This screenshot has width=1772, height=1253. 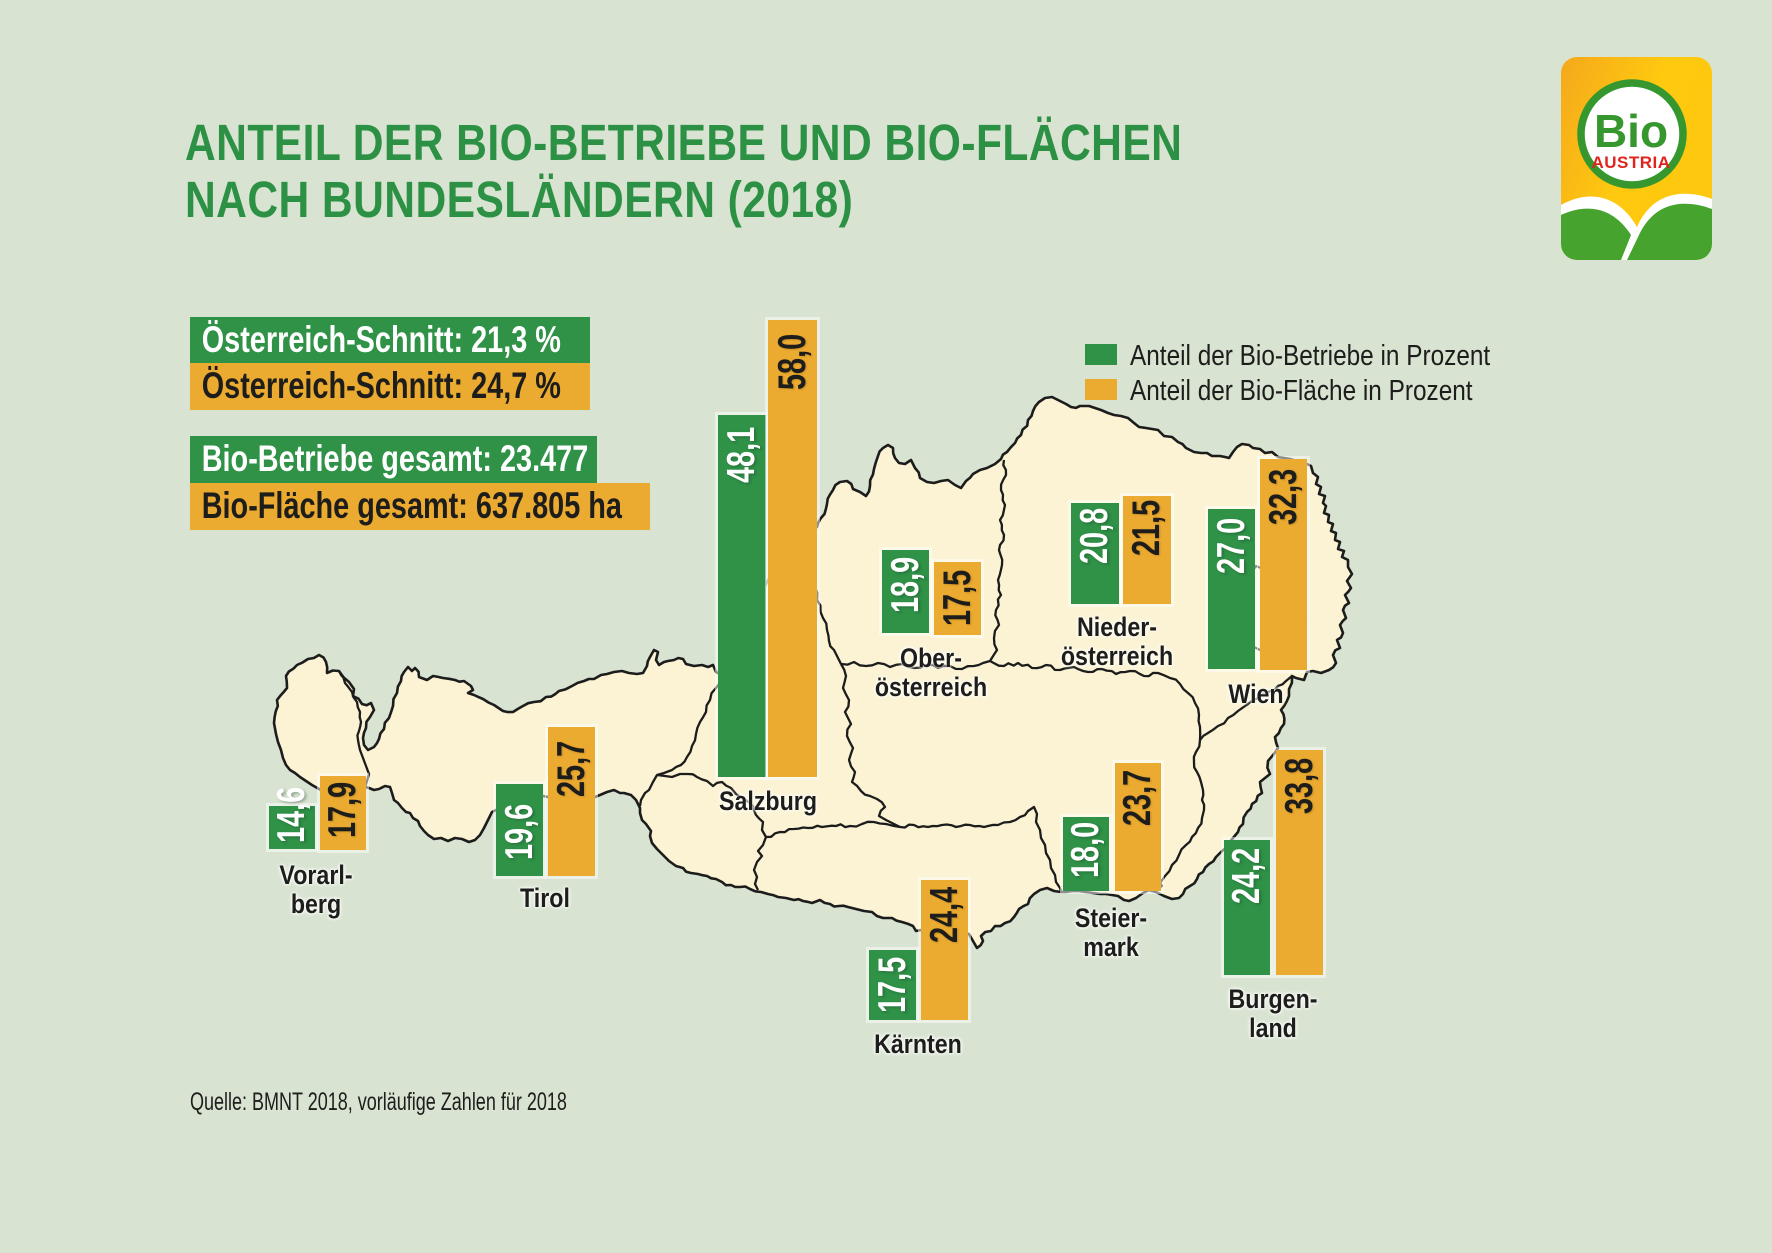 I want to click on svg-text: Bio, so click(x=1631, y=131).